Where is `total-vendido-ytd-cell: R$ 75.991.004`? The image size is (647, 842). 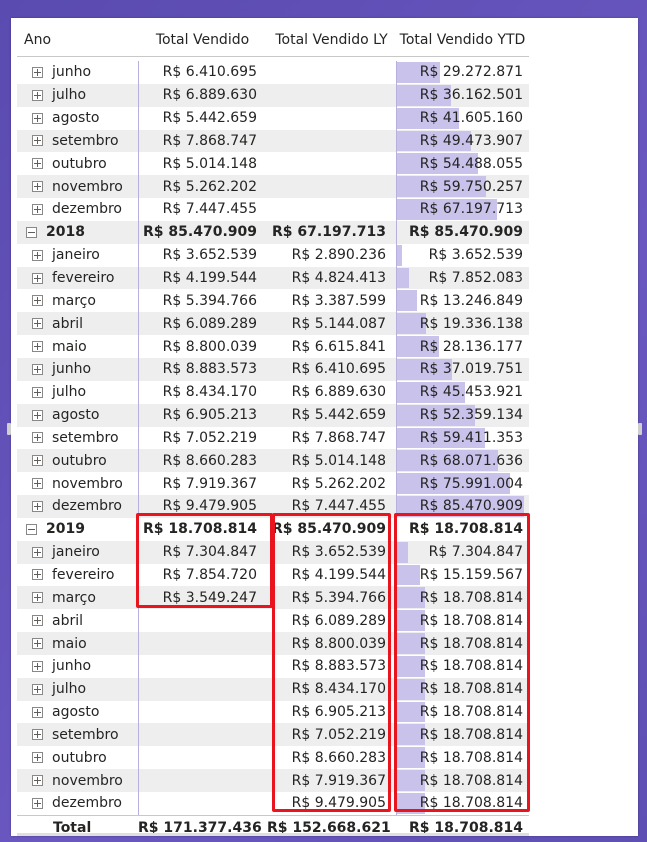
total-vendido-ytd-cell: R$ 75.991.004 is located at coordinates (462, 484).